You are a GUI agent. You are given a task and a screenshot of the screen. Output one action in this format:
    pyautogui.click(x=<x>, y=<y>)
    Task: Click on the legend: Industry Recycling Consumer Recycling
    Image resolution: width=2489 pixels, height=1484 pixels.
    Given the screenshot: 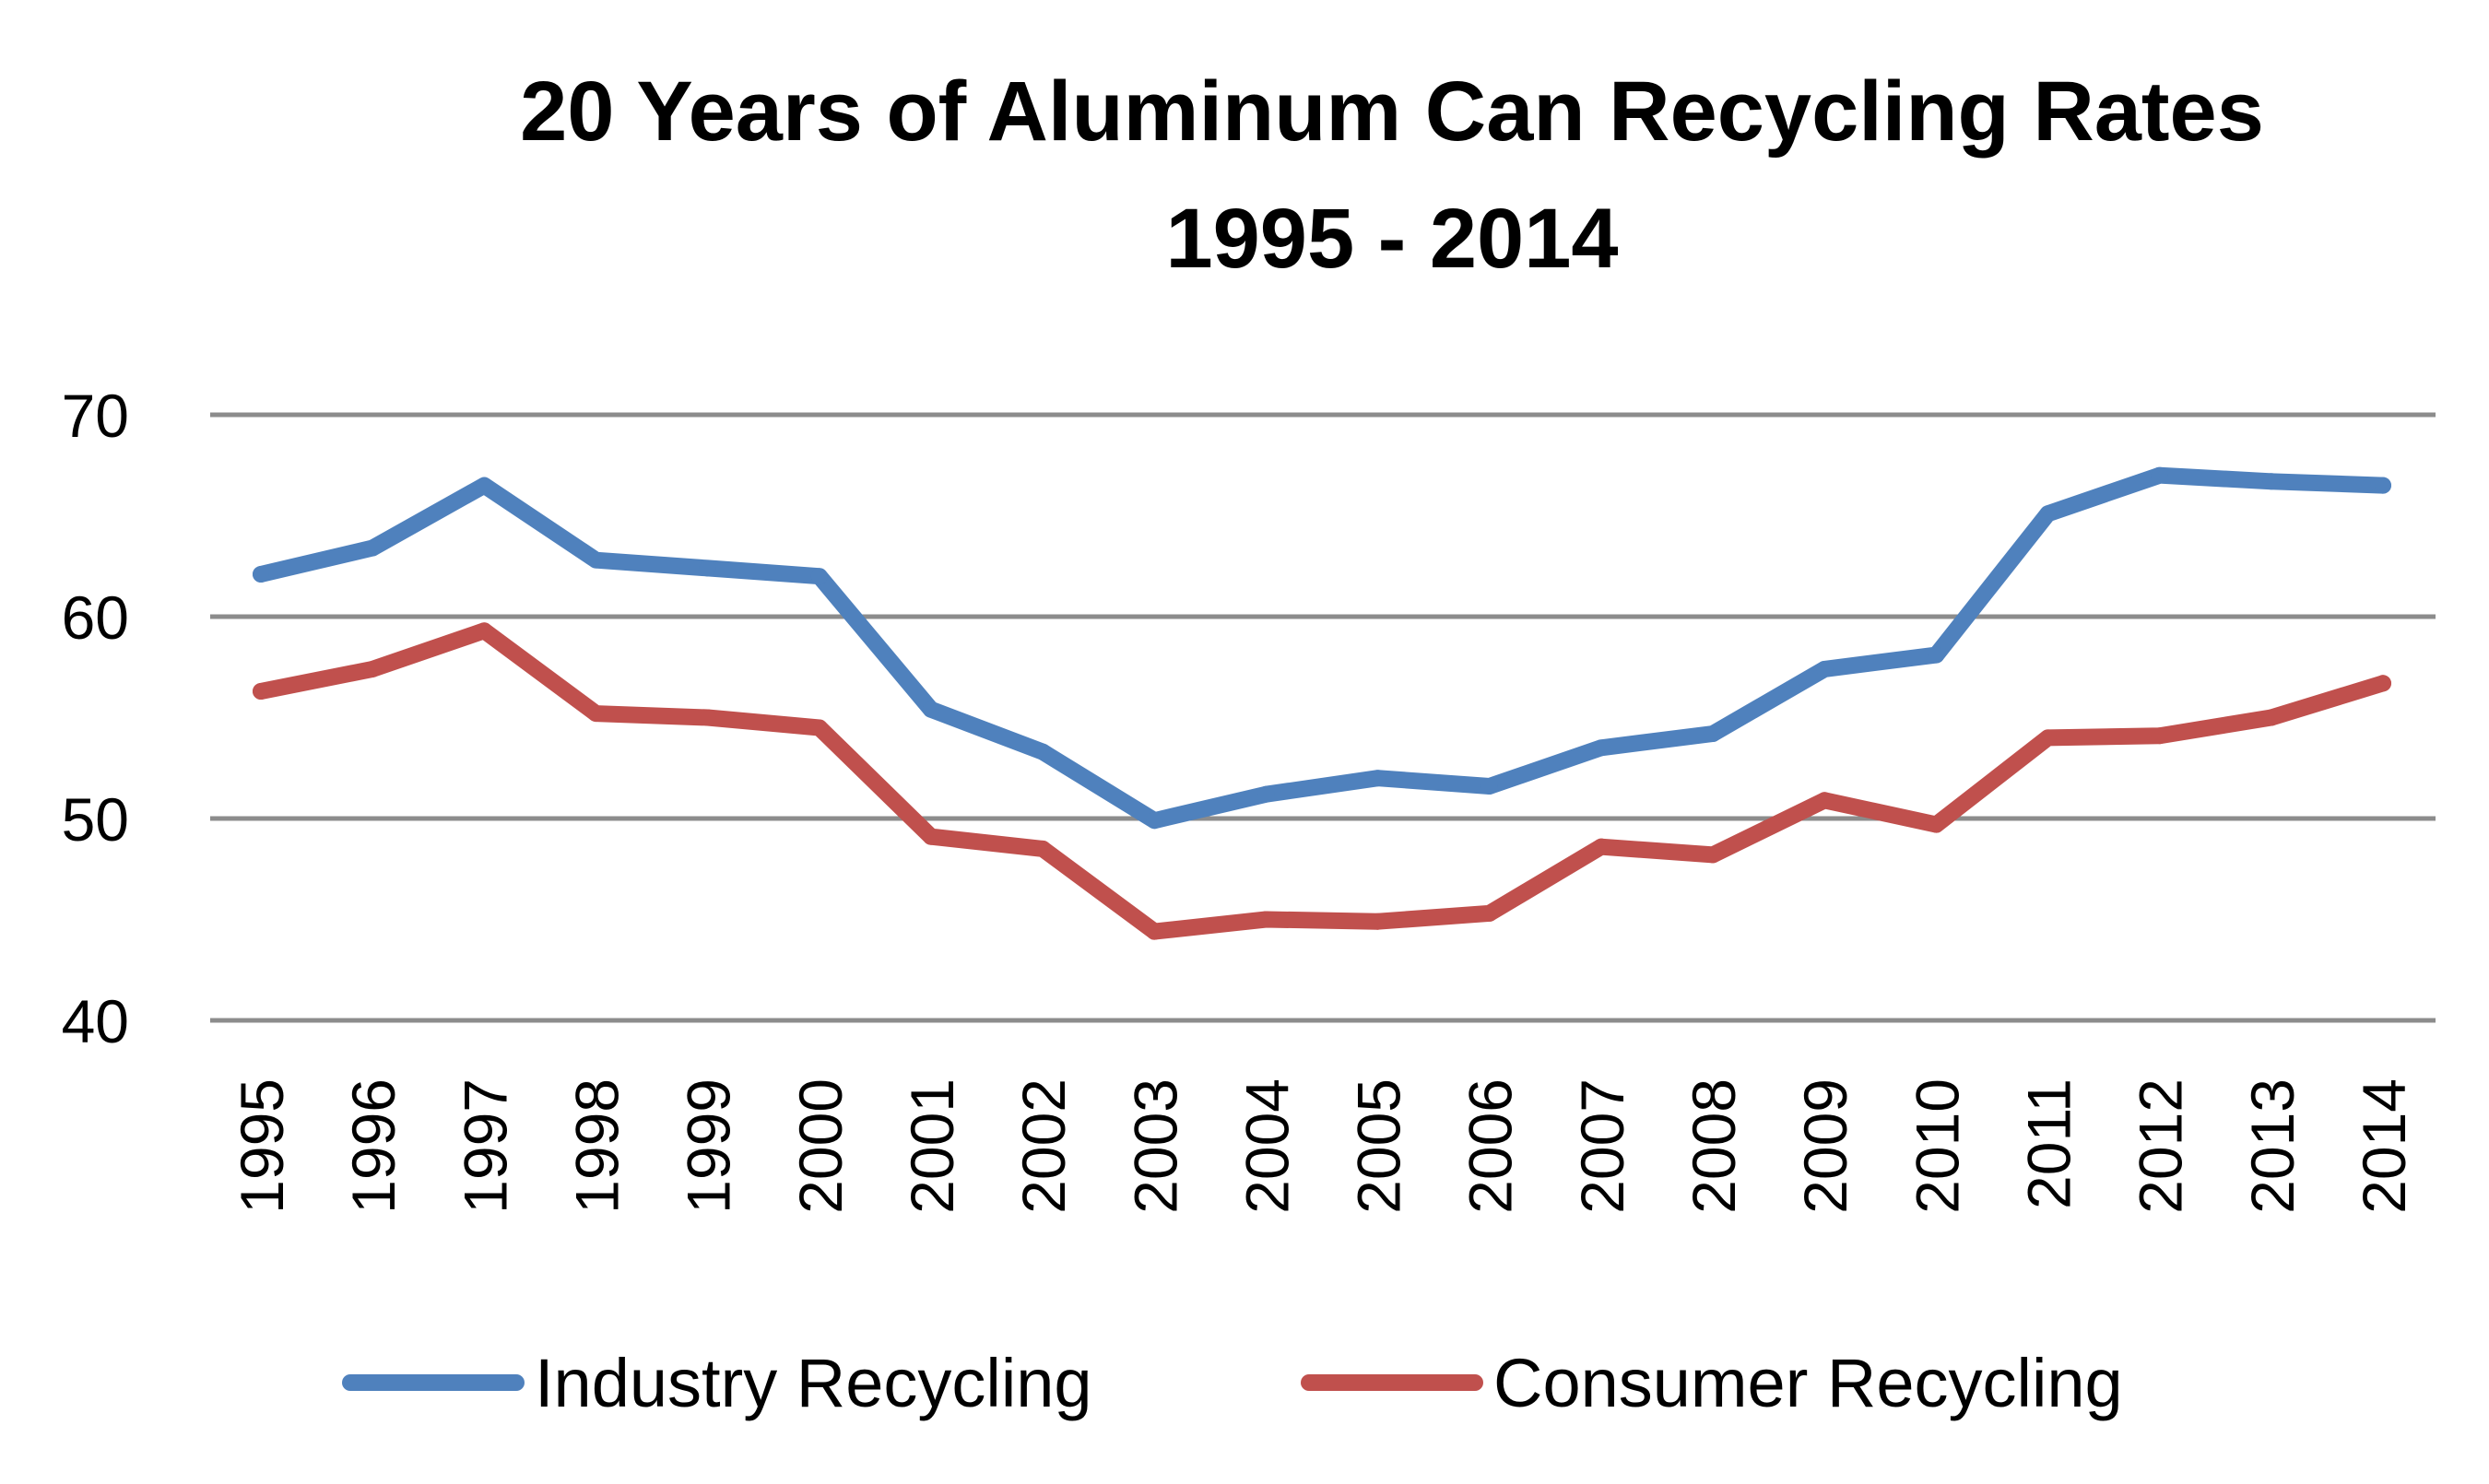 What is the action you would take?
    pyautogui.click(x=1232, y=1383)
    